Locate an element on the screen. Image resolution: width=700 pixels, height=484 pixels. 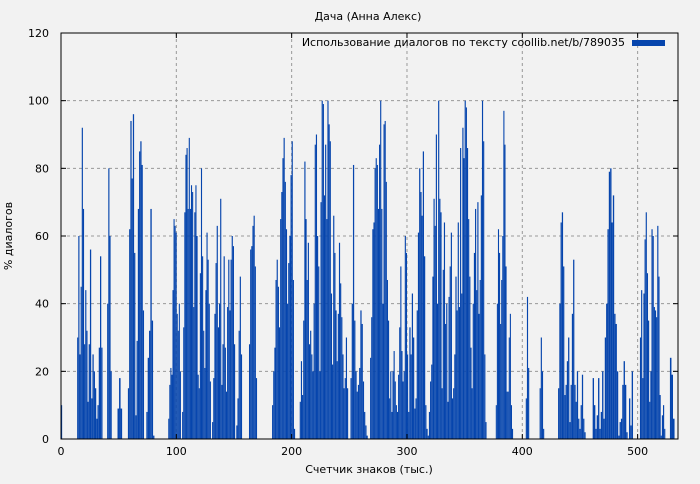
y-tick-label: 80 is located at coordinates (42, 168).